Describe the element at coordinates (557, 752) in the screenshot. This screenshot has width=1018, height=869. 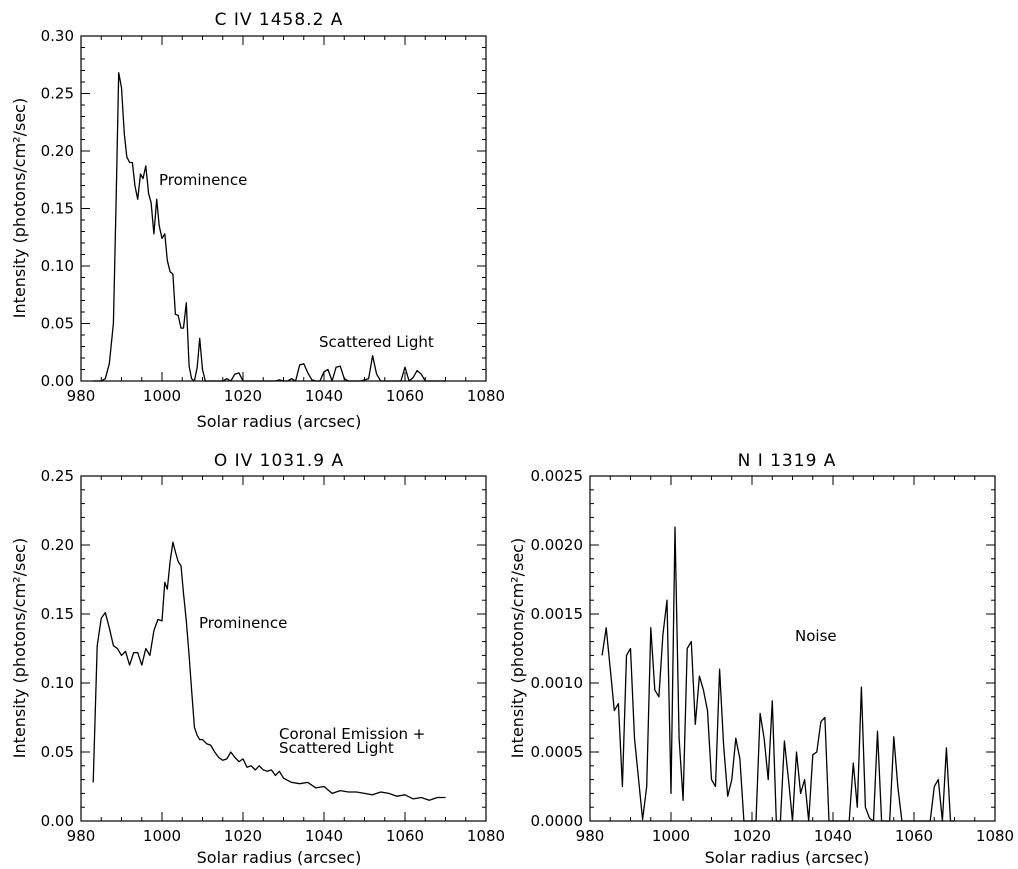
I see `y-tick-label: 0.0005` at that location.